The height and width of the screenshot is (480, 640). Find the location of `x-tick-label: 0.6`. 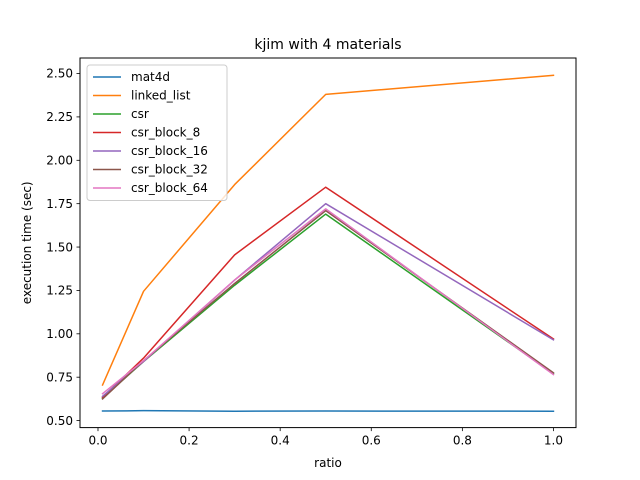

x-tick-label: 0.6 is located at coordinates (371, 441).